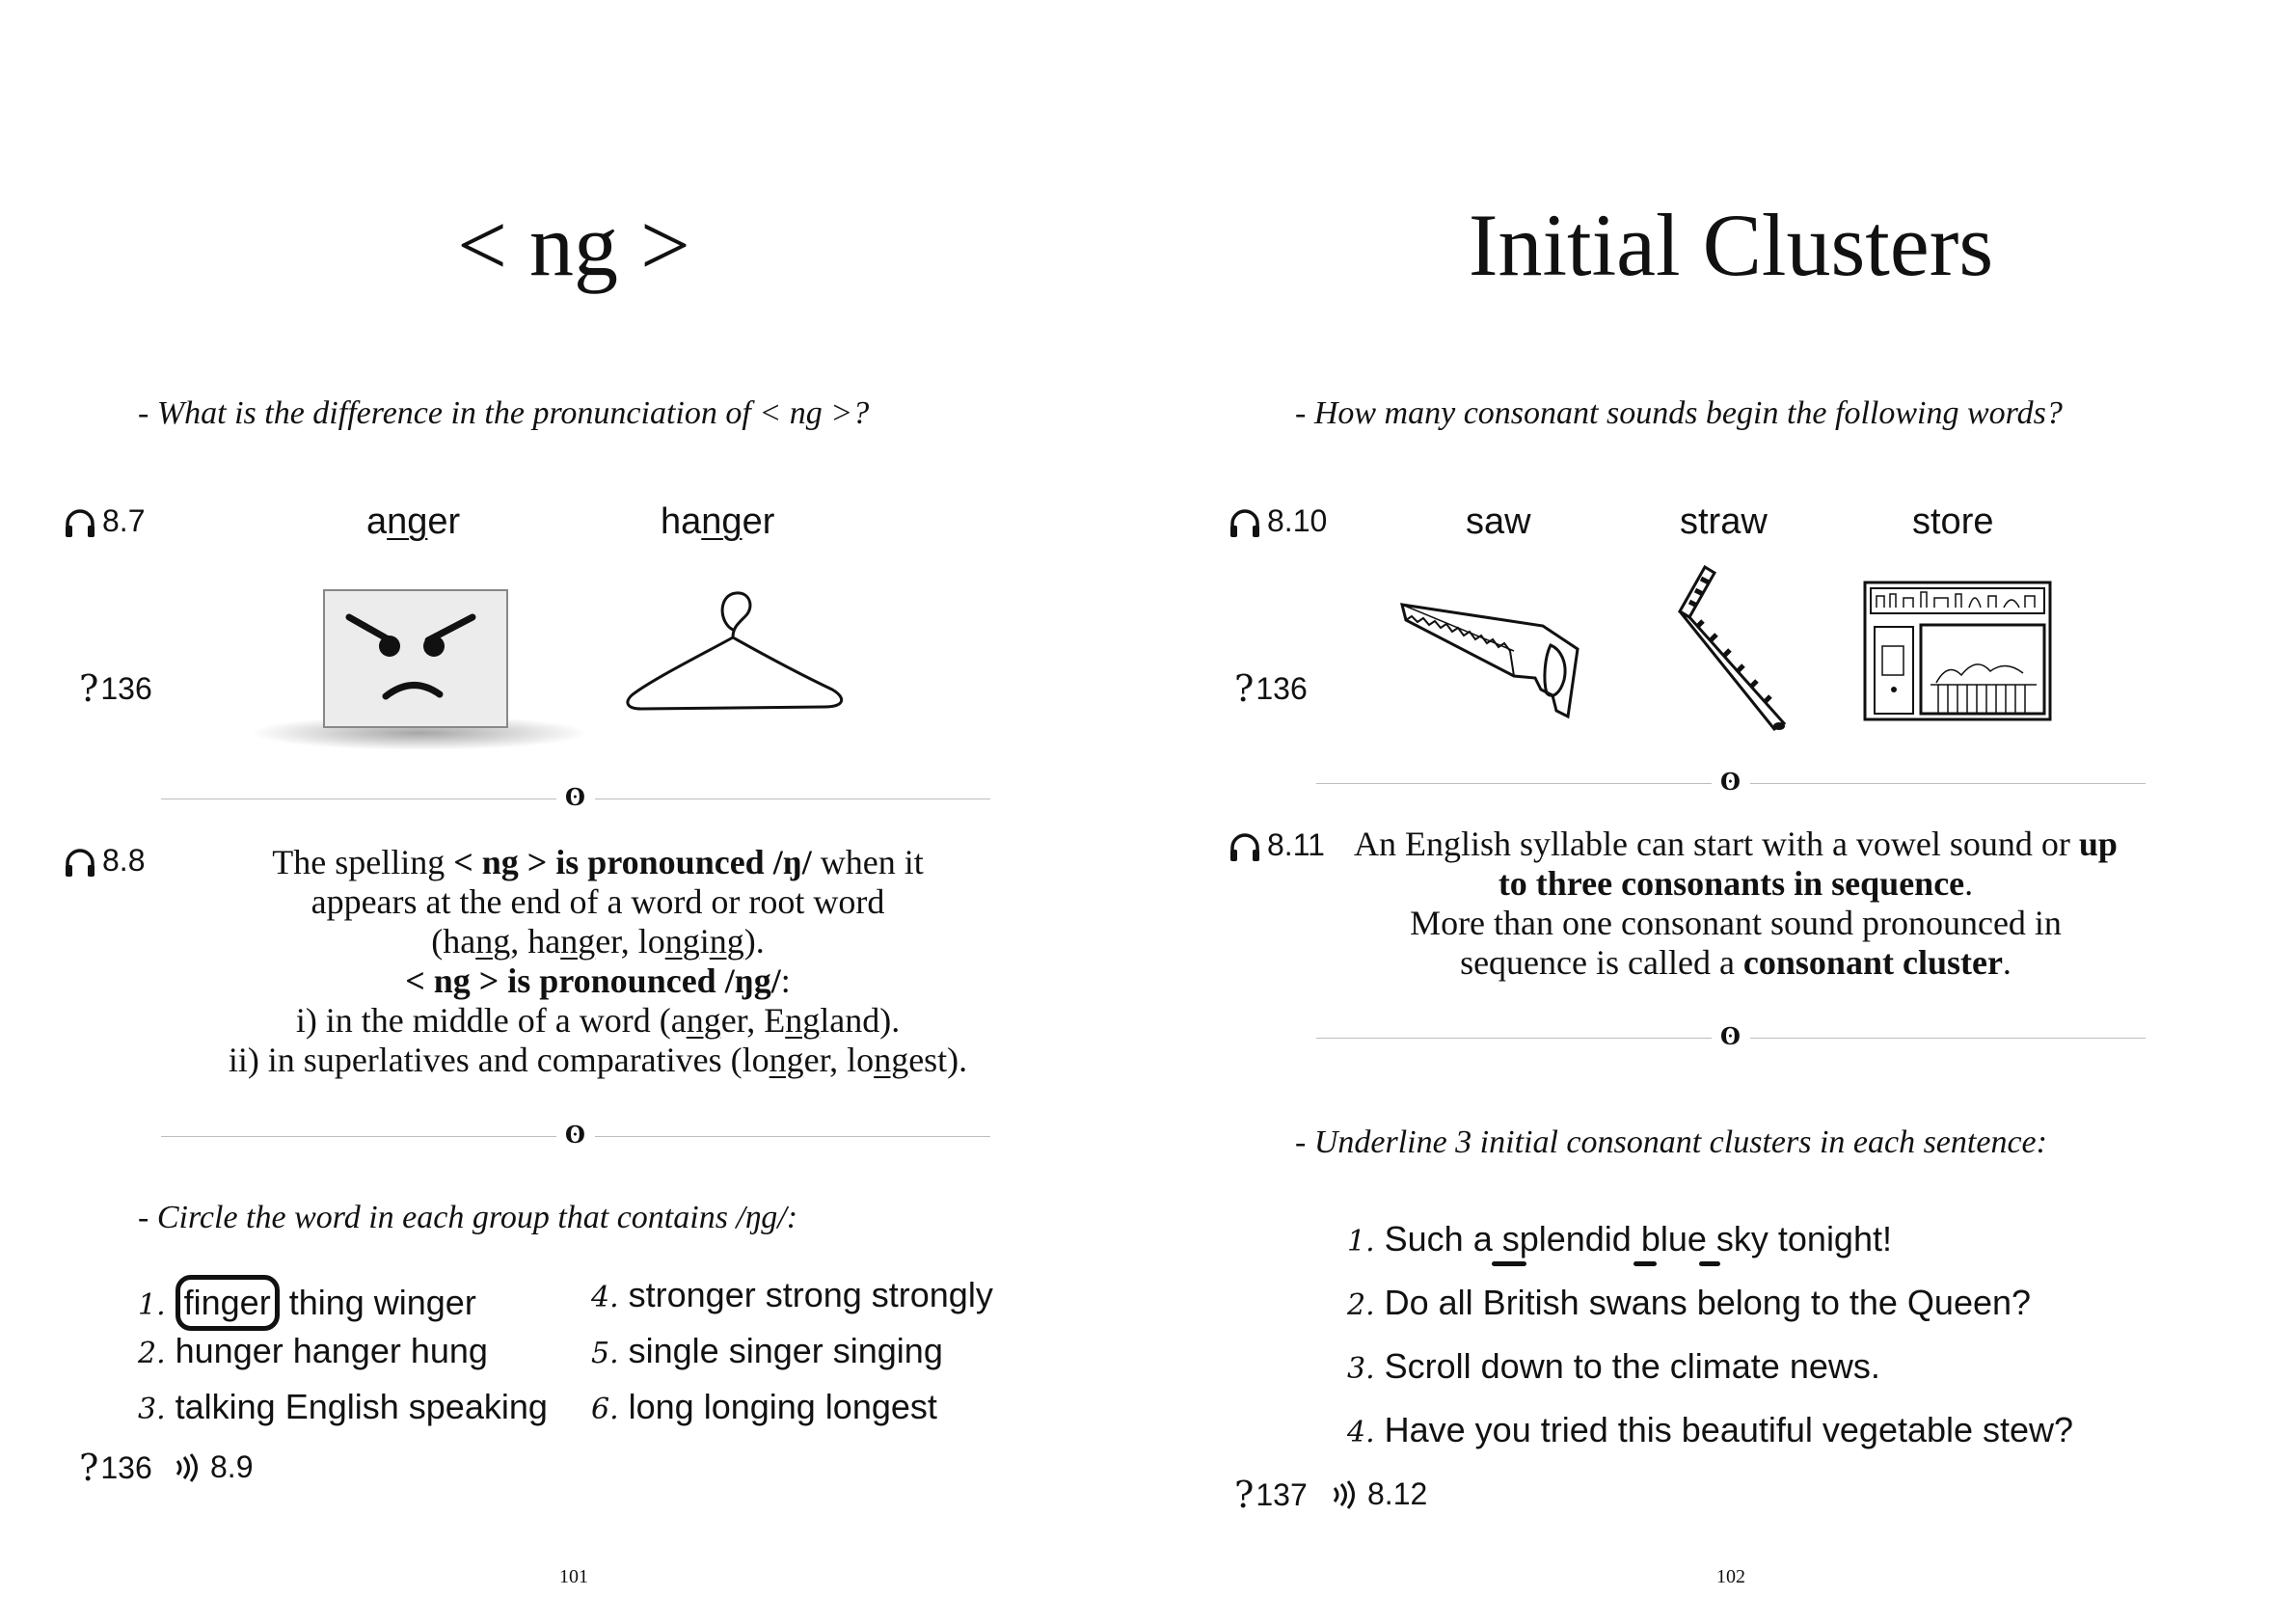 This screenshot has height=1624, width=2295. Describe the element at coordinates (1297, 521) in the screenshot. I see `audio-track-label: 8.10` at that location.